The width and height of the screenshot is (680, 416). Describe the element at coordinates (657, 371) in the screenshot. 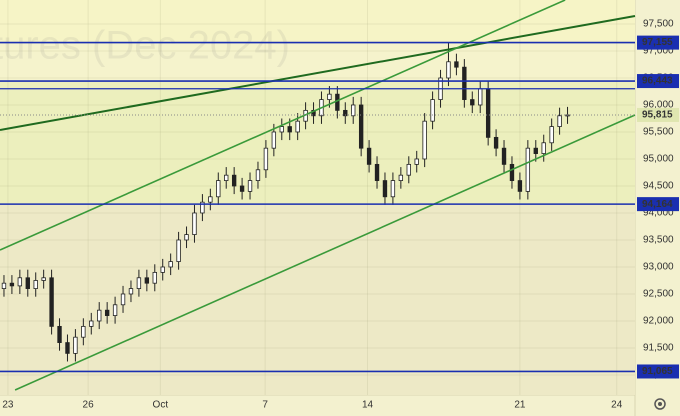

I see `level-label: 91,065` at that location.